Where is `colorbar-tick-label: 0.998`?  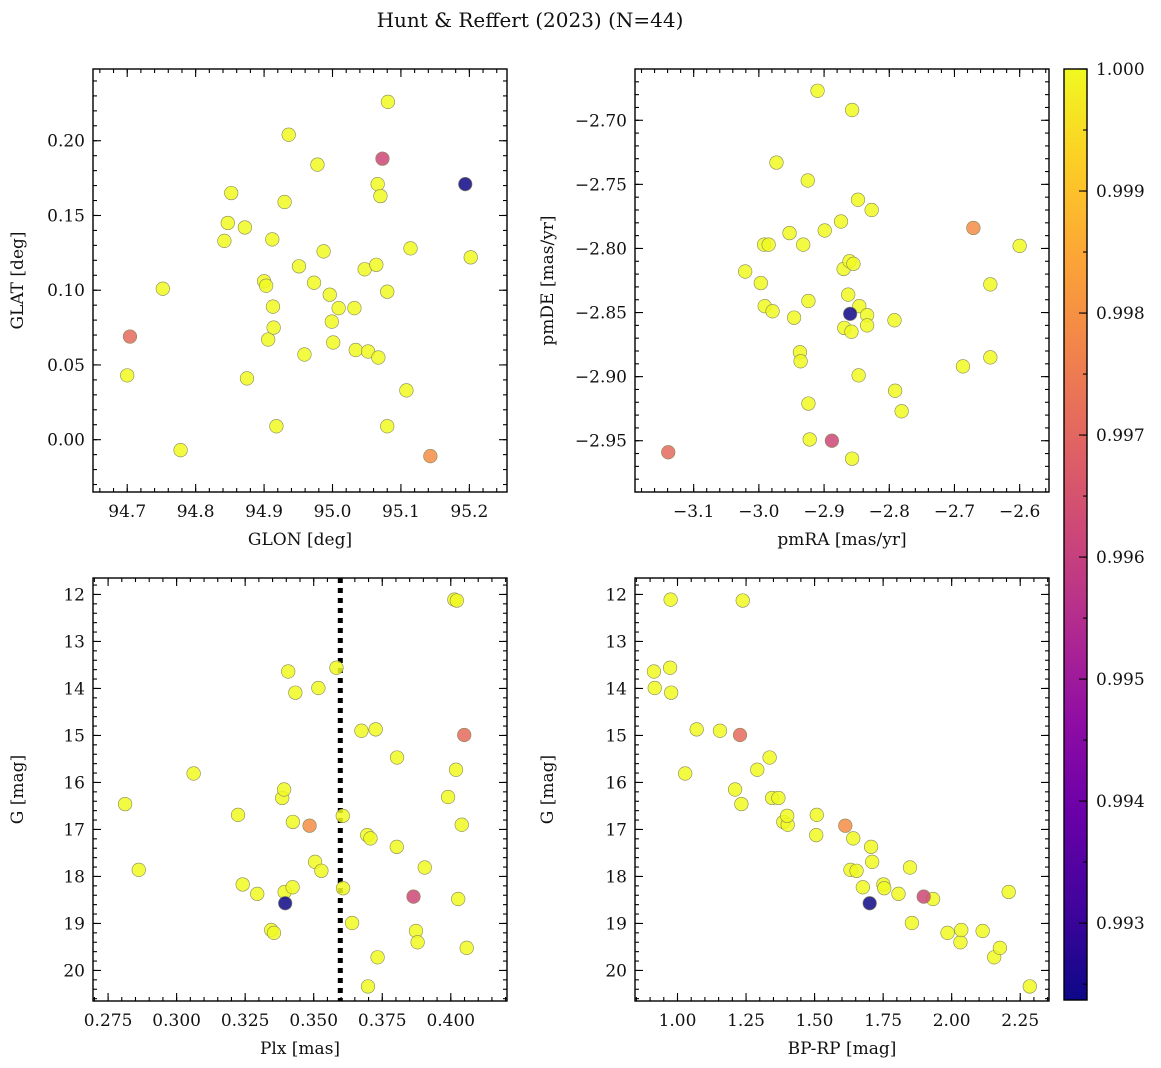
colorbar-tick-label: 0.998 is located at coordinates (1120, 314).